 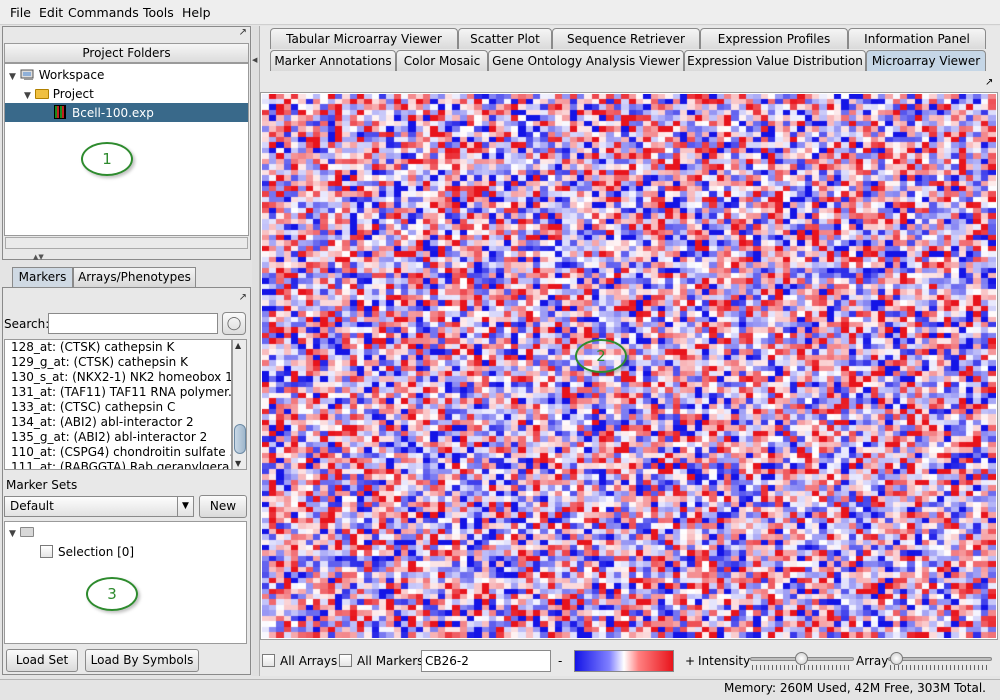 I want to click on array-label: Array, so click(x=872, y=661).